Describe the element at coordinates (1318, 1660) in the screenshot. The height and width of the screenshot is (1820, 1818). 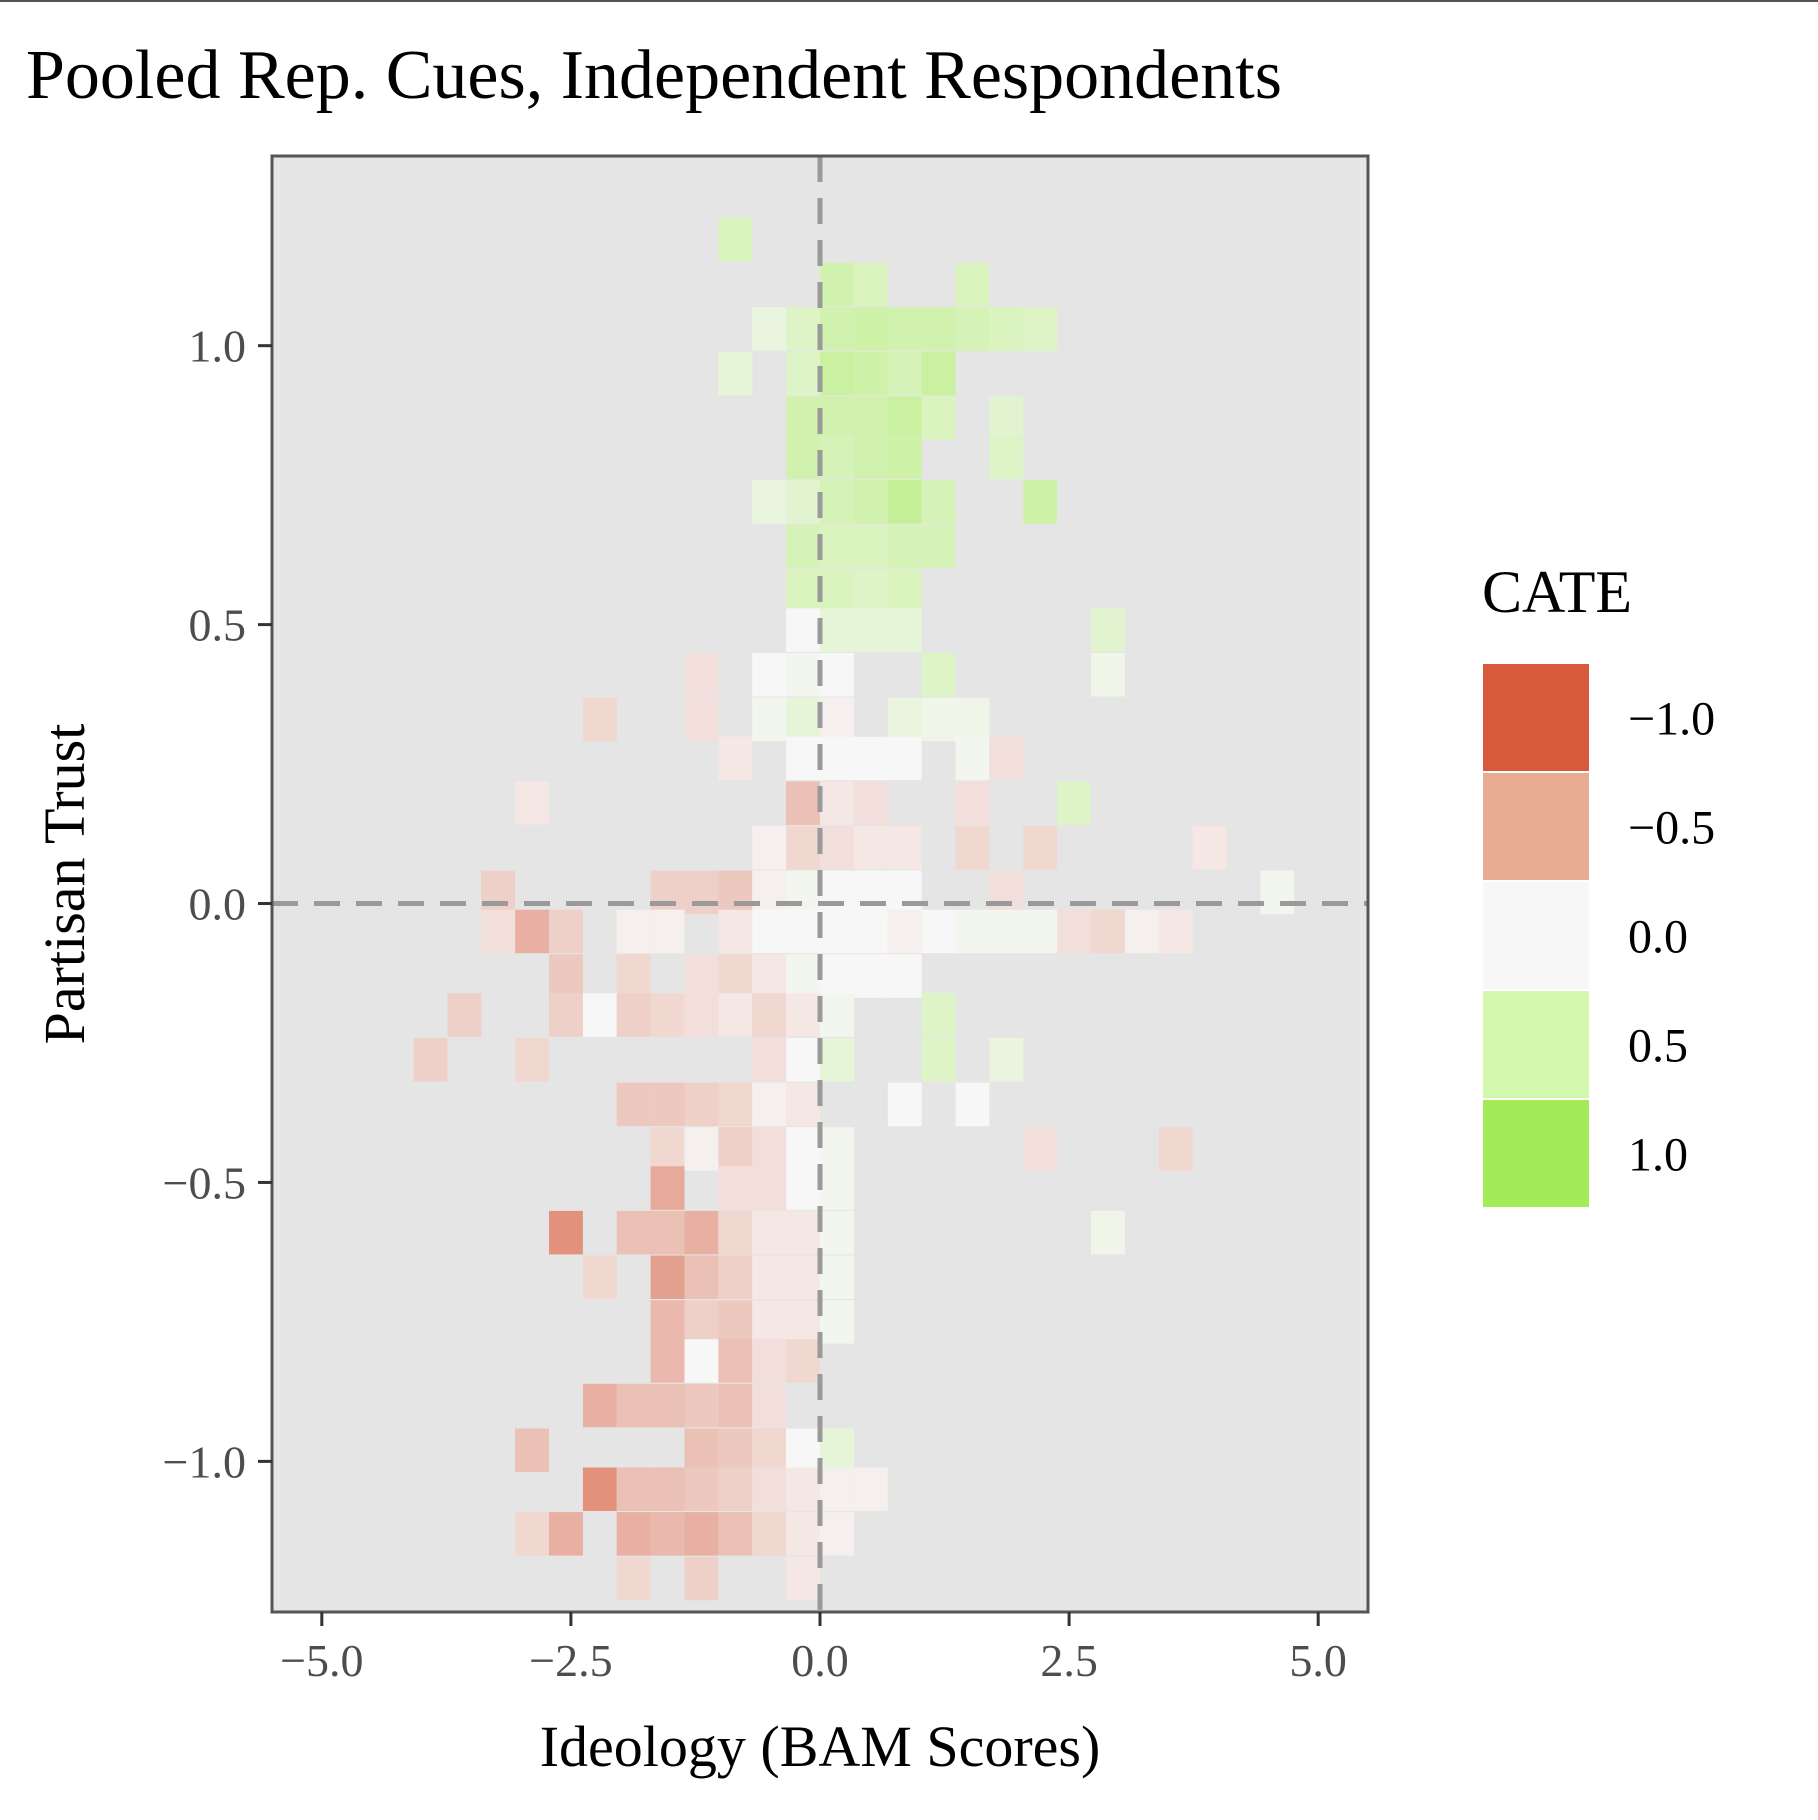
I see `x-tick-label: 5.0` at that location.